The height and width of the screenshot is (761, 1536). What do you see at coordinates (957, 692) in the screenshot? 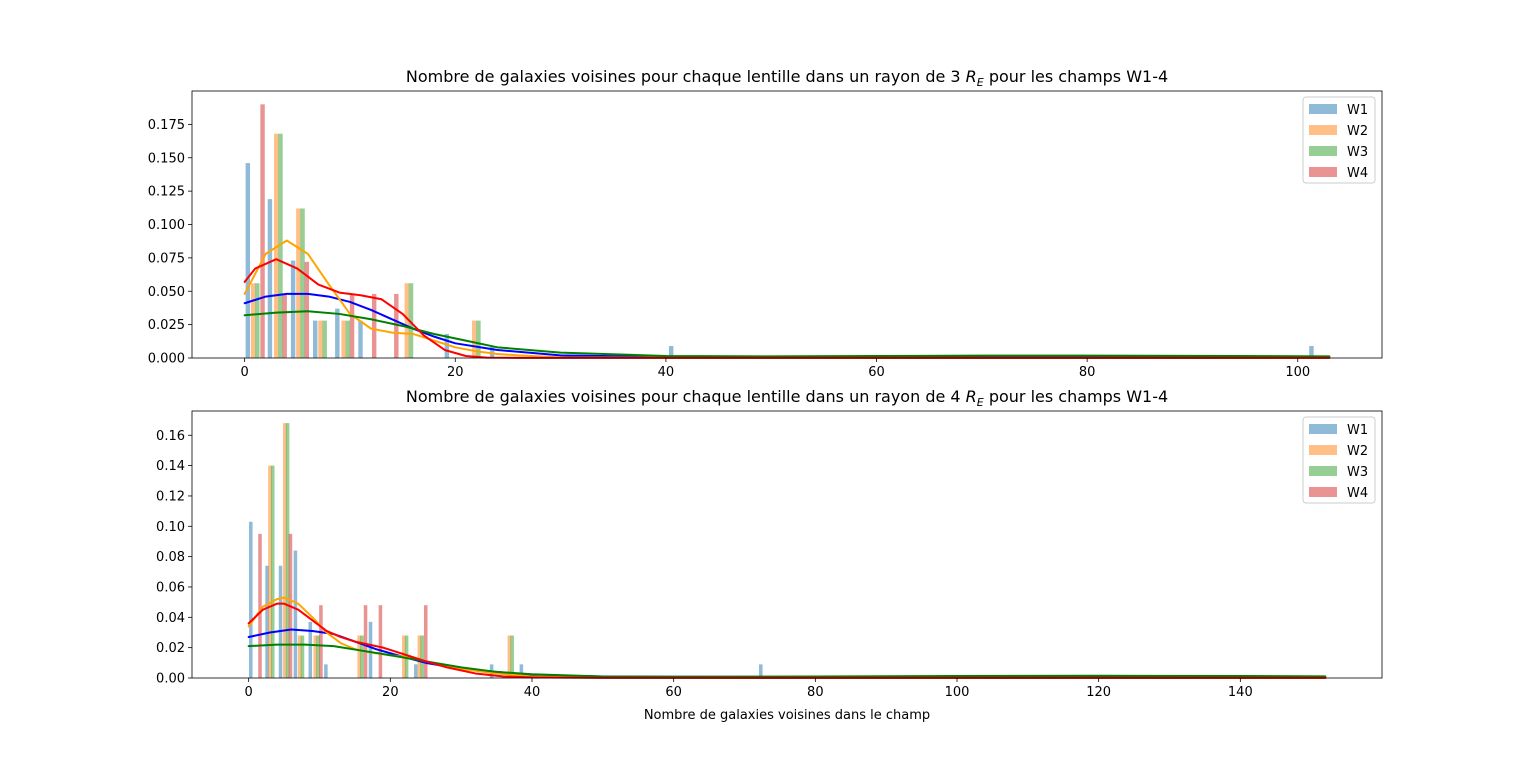
I see `bottom-xtick-label: 100` at bounding box center [957, 692].